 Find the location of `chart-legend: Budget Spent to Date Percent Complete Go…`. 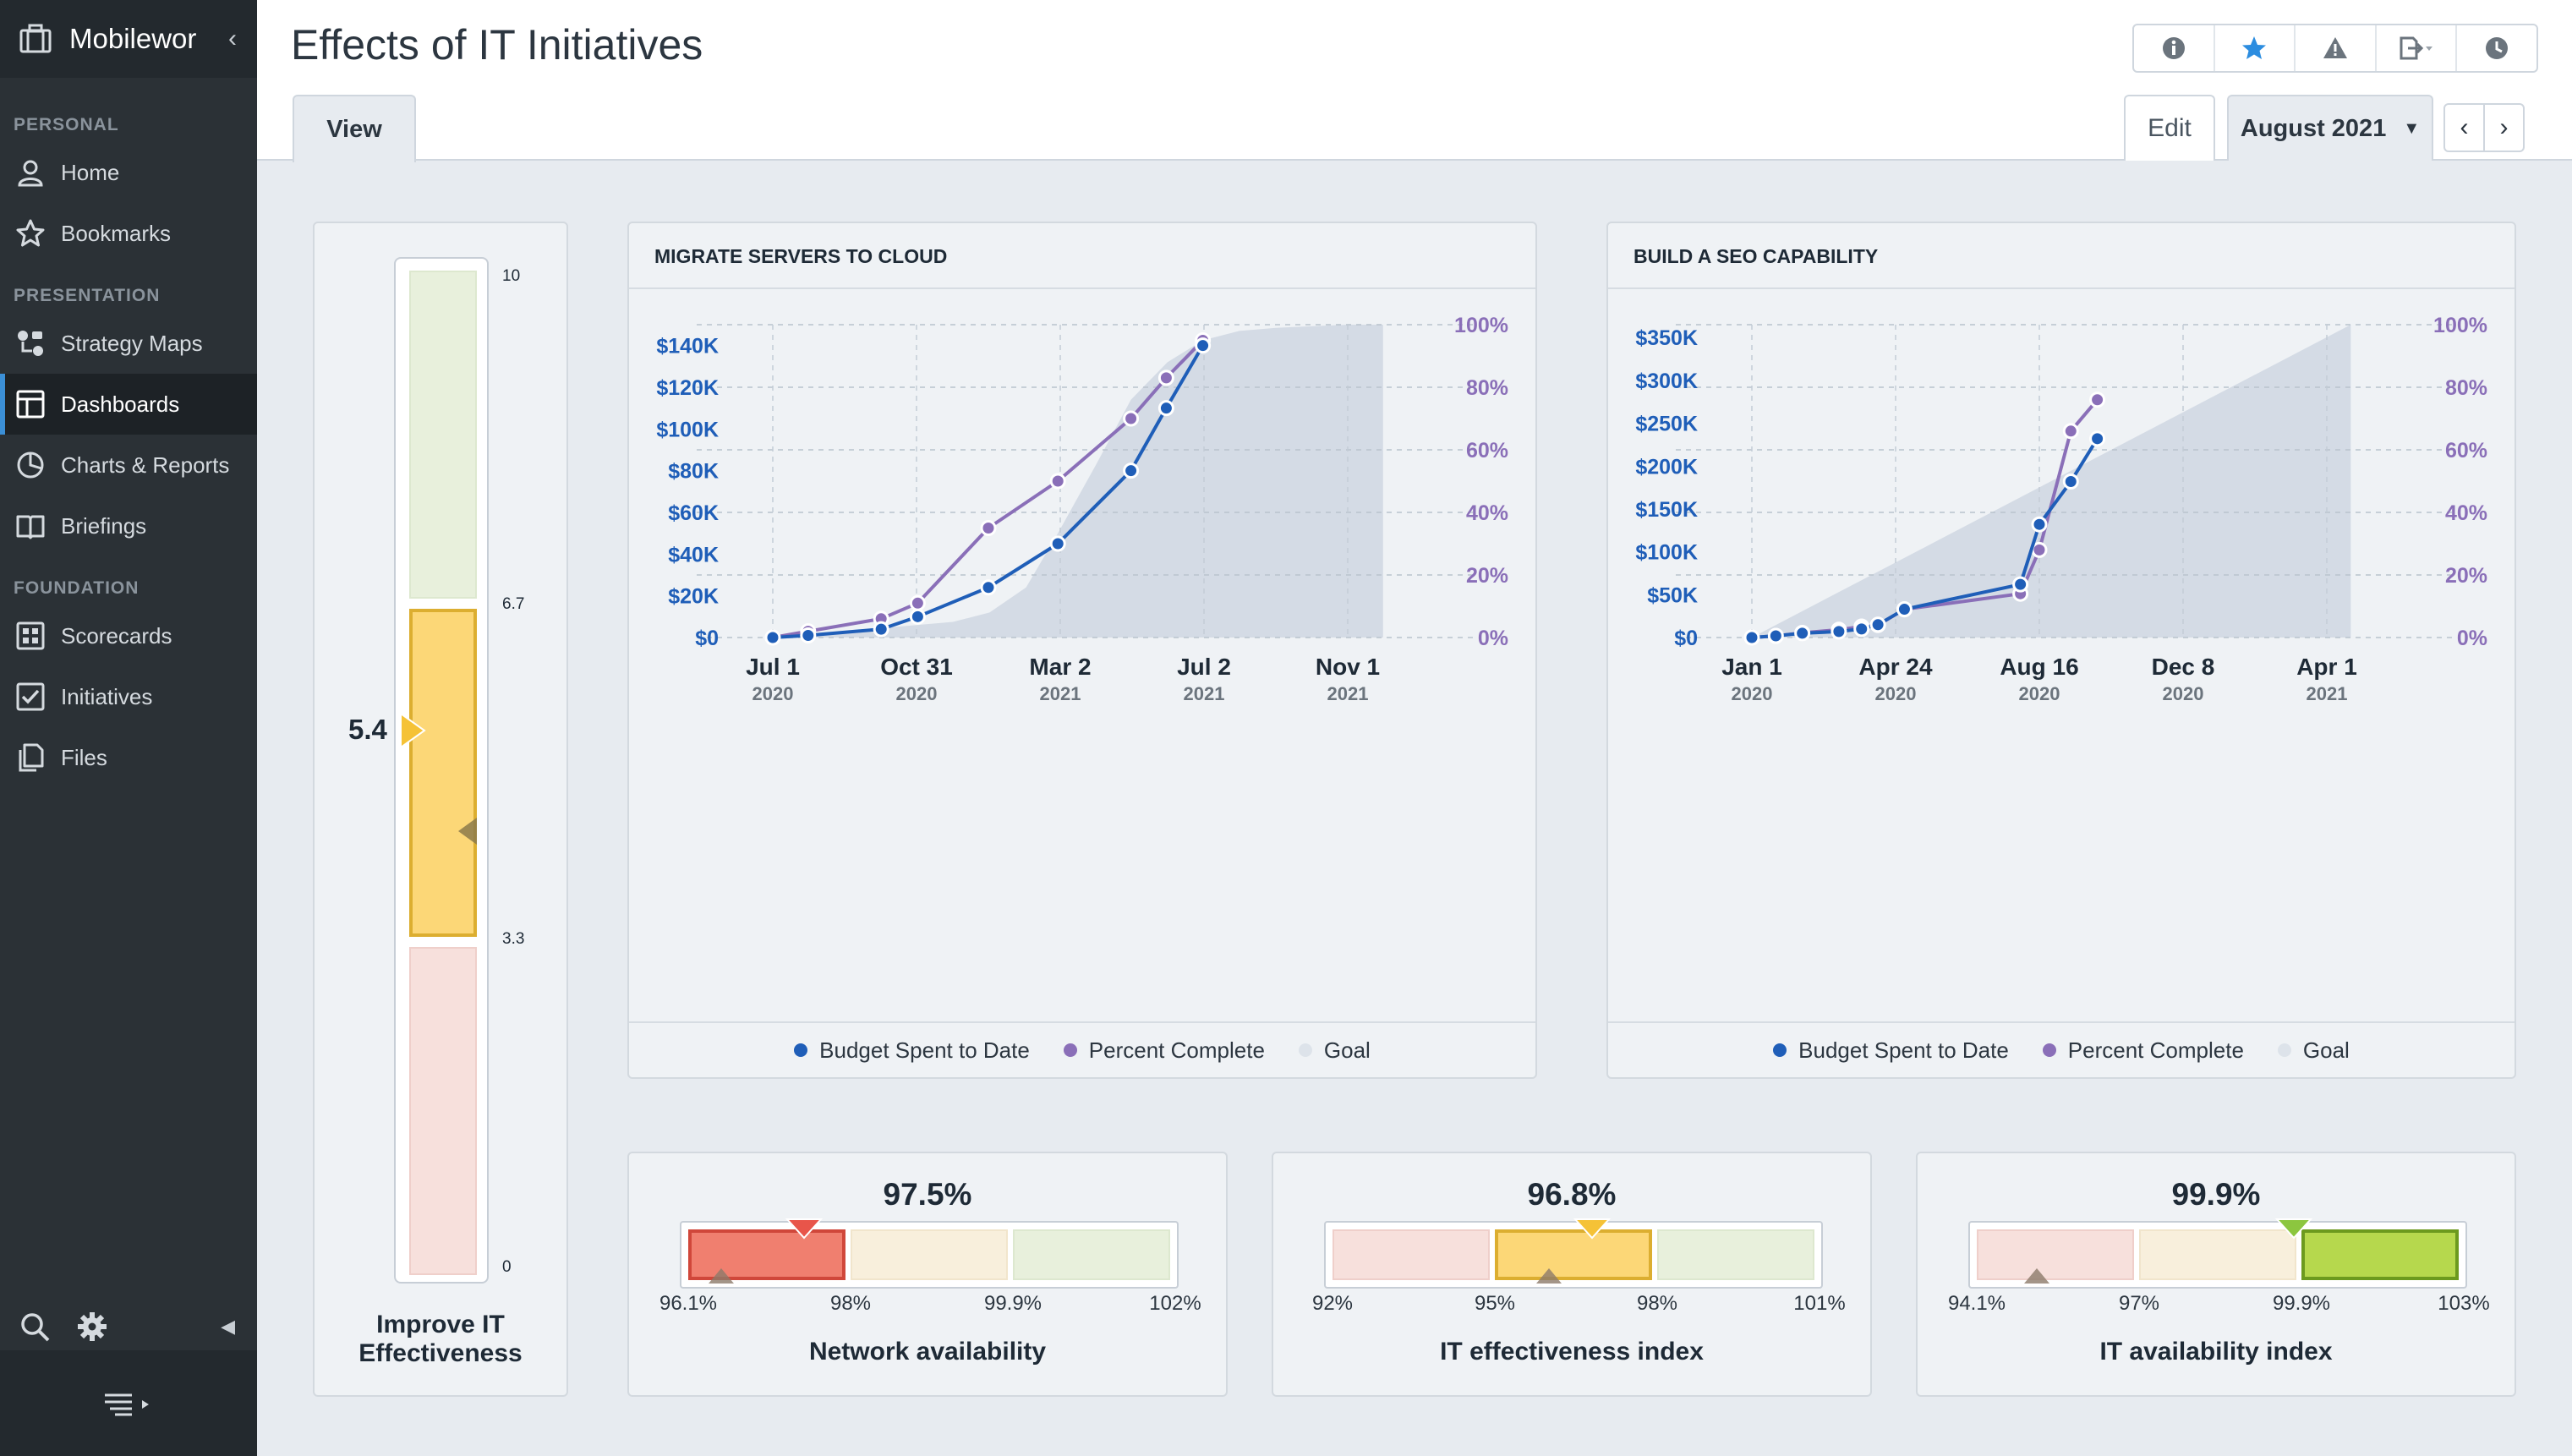

chart-legend: Budget Spent to Date Percent Complete Go… is located at coordinates (2061, 1050).